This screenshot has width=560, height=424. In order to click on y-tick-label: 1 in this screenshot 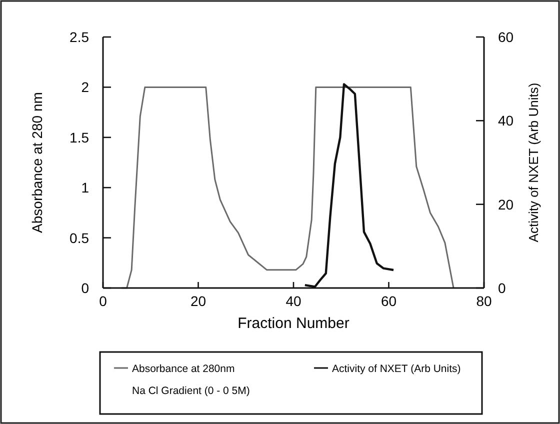, I will do `click(85, 188)`.